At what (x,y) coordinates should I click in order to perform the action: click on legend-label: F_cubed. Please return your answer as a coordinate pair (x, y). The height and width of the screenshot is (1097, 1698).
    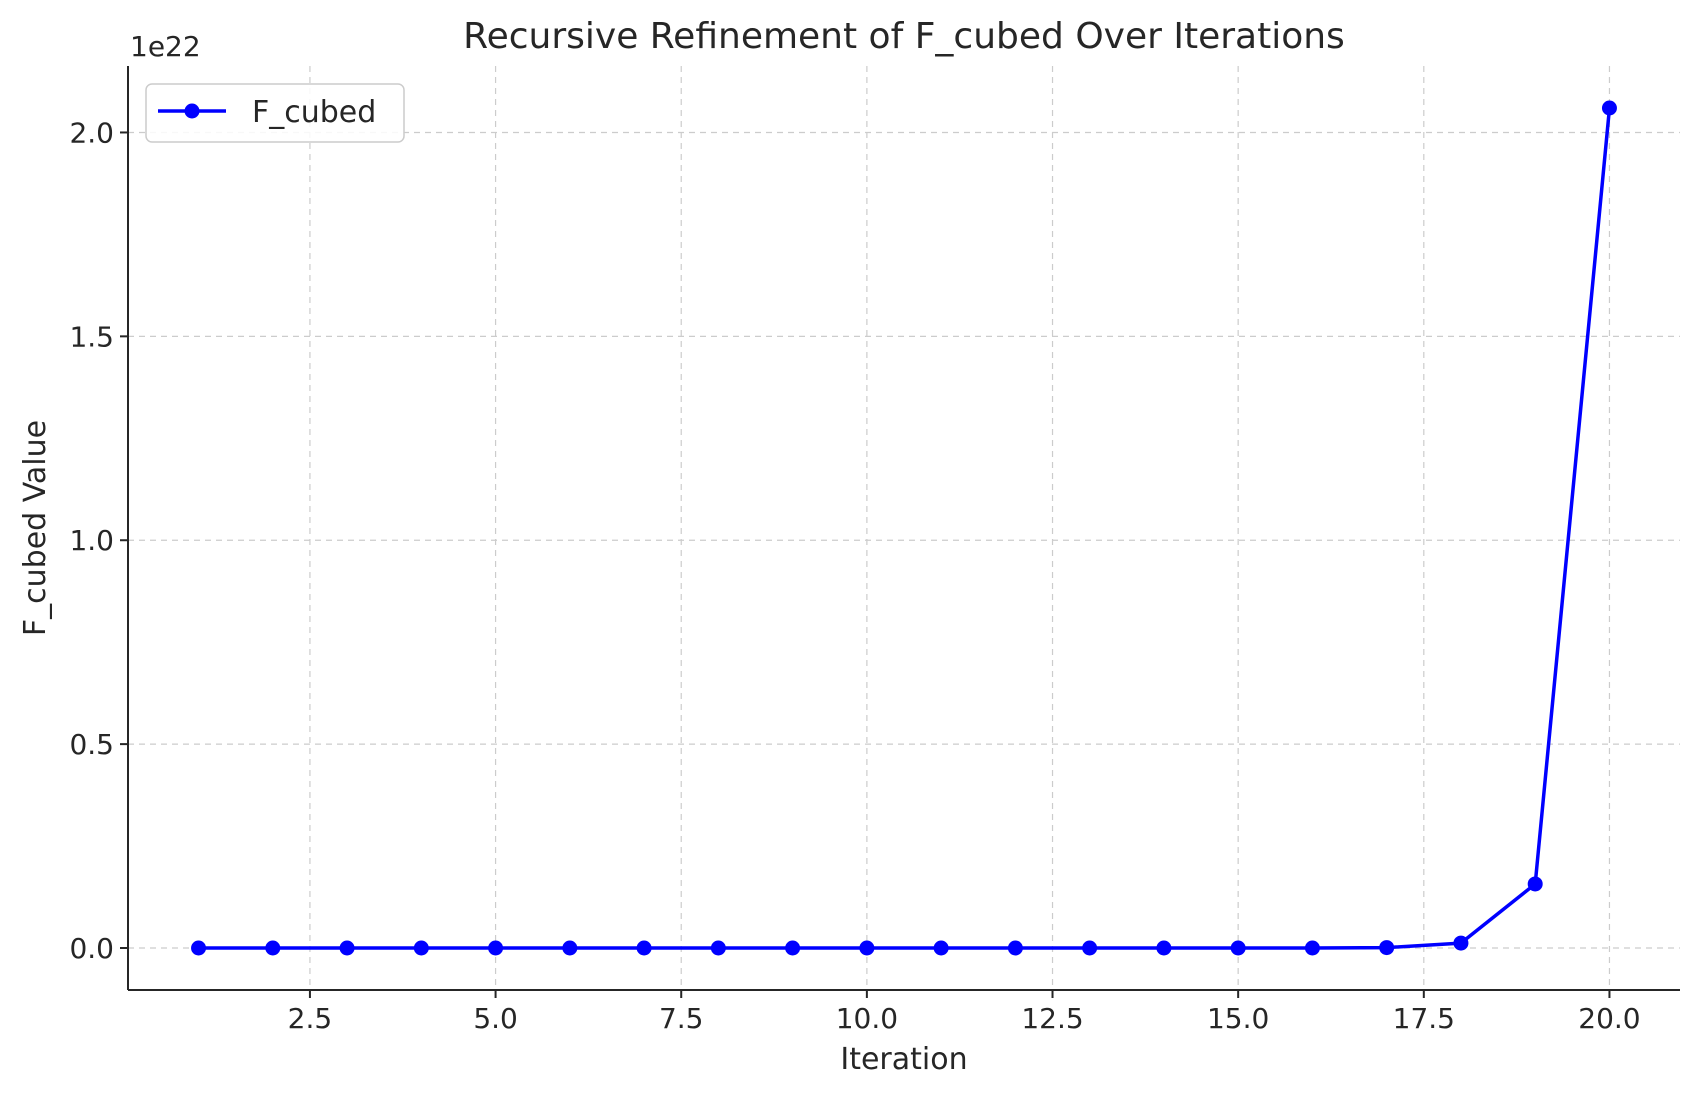
    Looking at the image, I should click on (314, 112).